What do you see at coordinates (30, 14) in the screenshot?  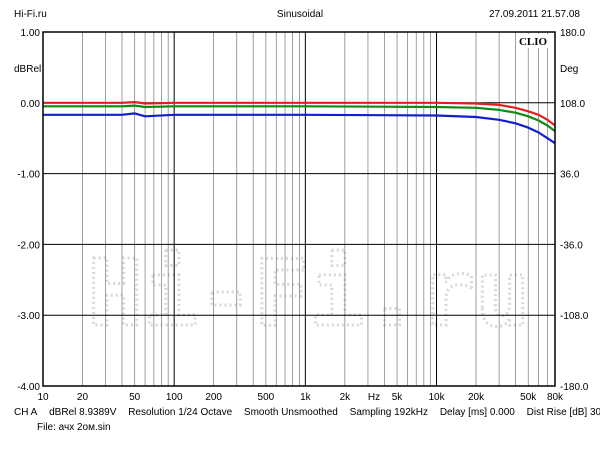 I see `app-name: Hi-Fi.ru` at bounding box center [30, 14].